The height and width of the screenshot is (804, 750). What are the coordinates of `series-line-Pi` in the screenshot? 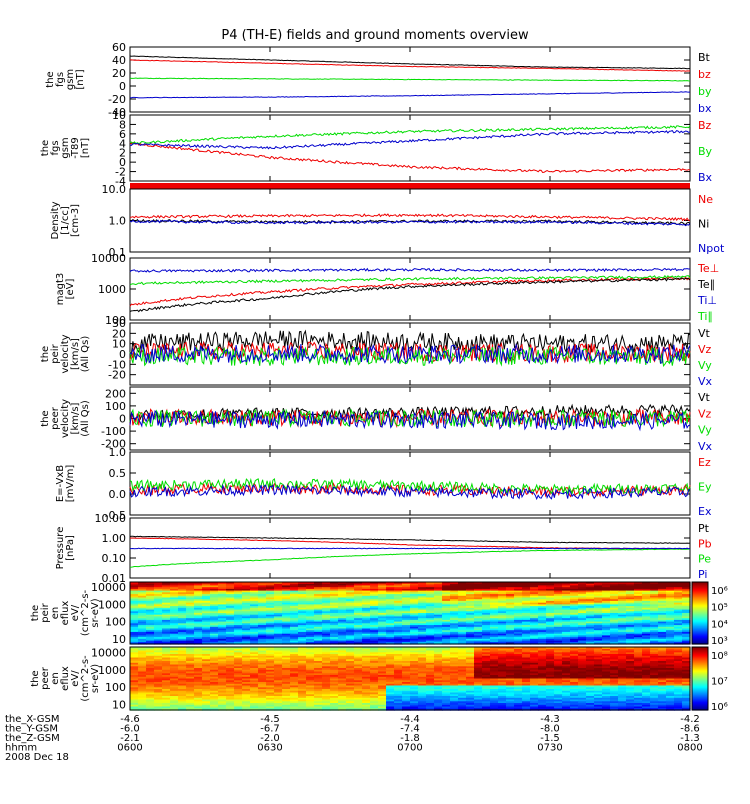 It's located at (410, 548).